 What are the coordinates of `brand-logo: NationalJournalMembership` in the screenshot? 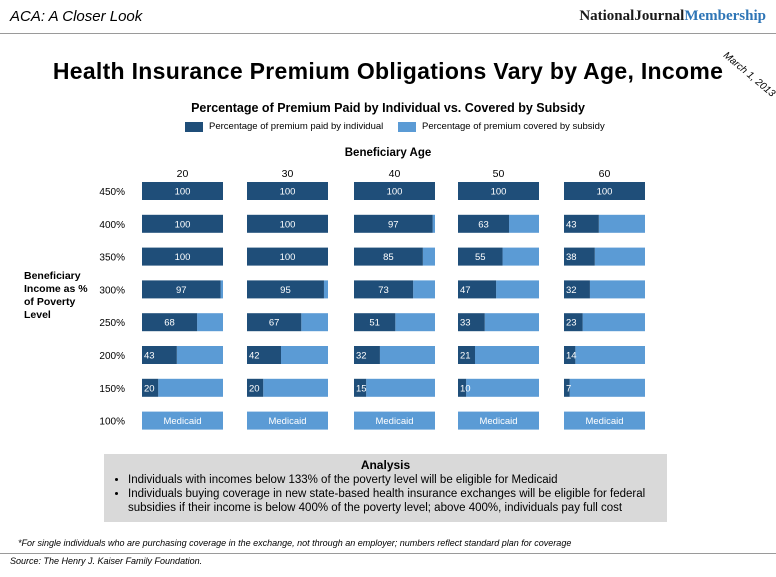 It's located at (672, 16).